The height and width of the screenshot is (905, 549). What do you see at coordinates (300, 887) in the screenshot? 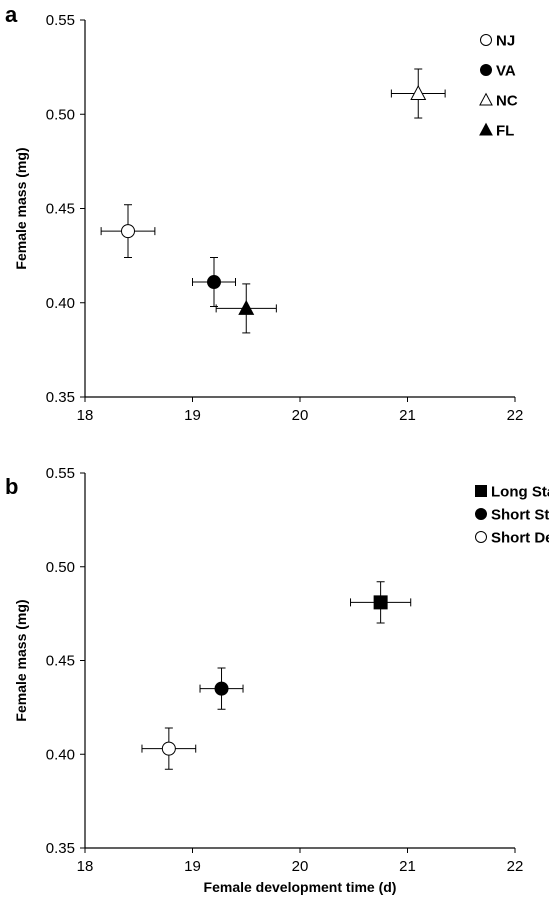
I see `x-axis-title: Female development time (d)` at bounding box center [300, 887].